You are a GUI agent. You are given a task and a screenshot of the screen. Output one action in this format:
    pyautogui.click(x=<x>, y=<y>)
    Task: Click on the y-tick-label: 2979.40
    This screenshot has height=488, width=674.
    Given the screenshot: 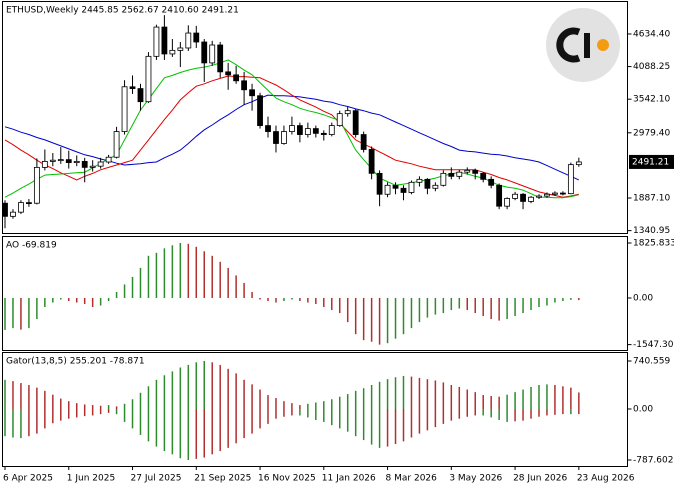 What is the action you would take?
    pyautogui.click(x=651, y=133)
    